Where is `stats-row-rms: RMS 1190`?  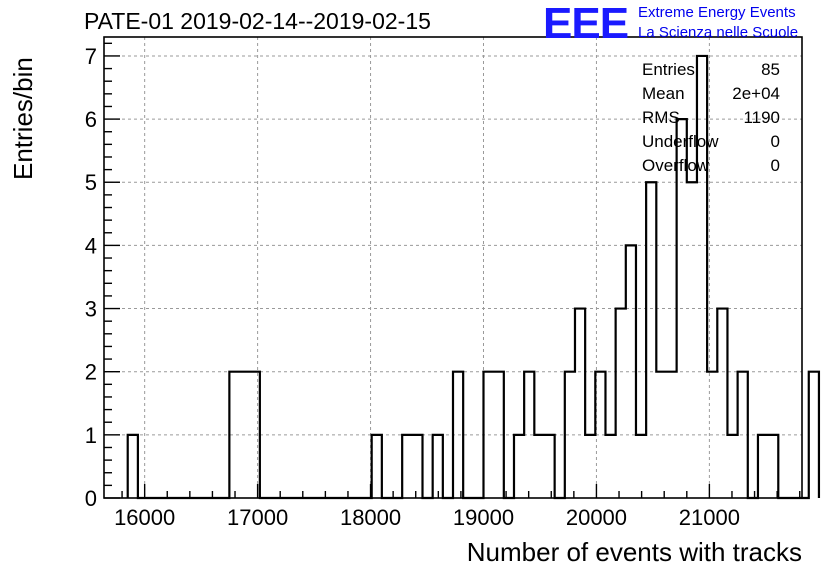 stats-row-rms: RMS 1190 is located at coordinates (711, 120).